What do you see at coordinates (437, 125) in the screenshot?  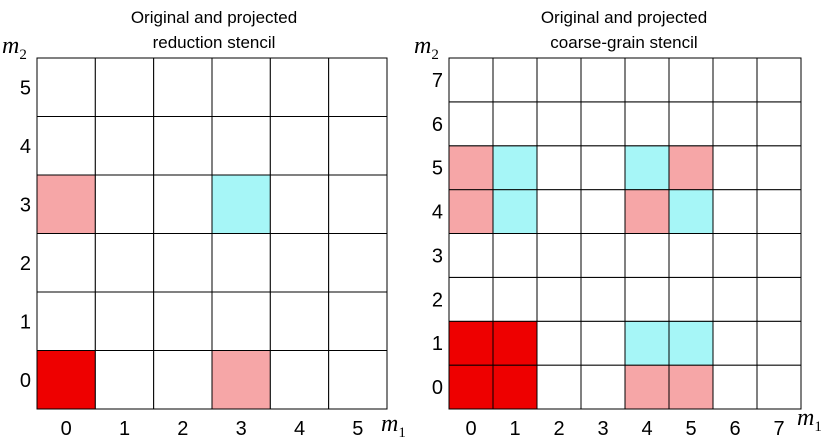 I see `y-tick-label: 6` at bounding box center [437, 125].